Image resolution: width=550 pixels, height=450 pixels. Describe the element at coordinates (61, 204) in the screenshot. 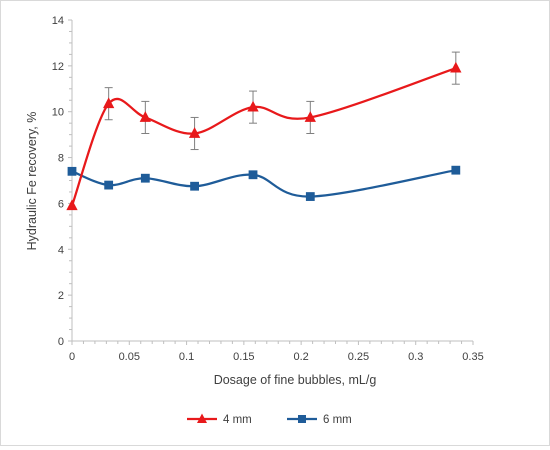

I see `y-tick-label: 6` at that location.